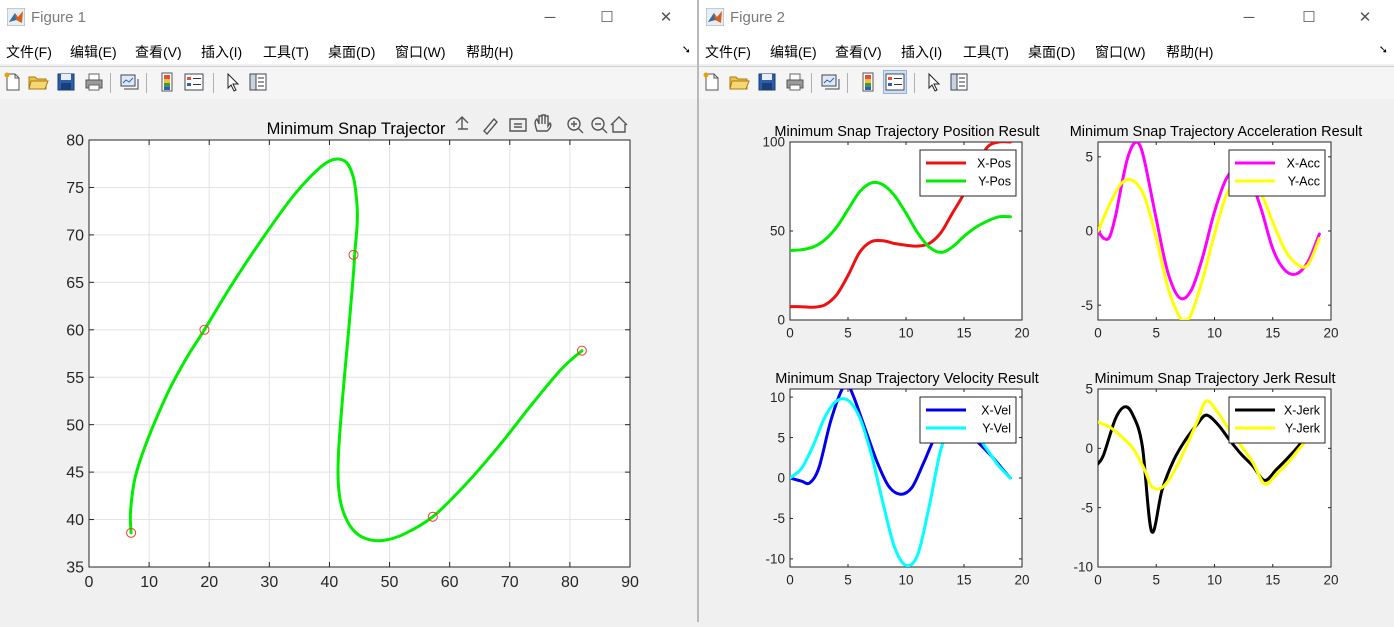  Describe the element at coordinates (330, 582) in the screenshot. I see `x-tick-label: 40` at that location.